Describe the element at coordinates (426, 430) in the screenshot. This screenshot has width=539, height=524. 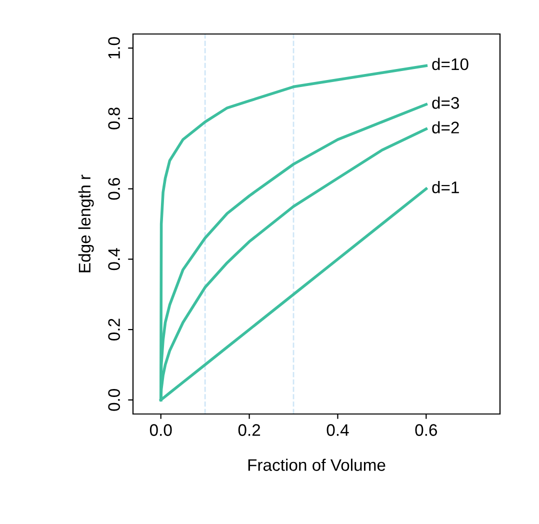
I see `x-tick-label: 0.6` at that location.